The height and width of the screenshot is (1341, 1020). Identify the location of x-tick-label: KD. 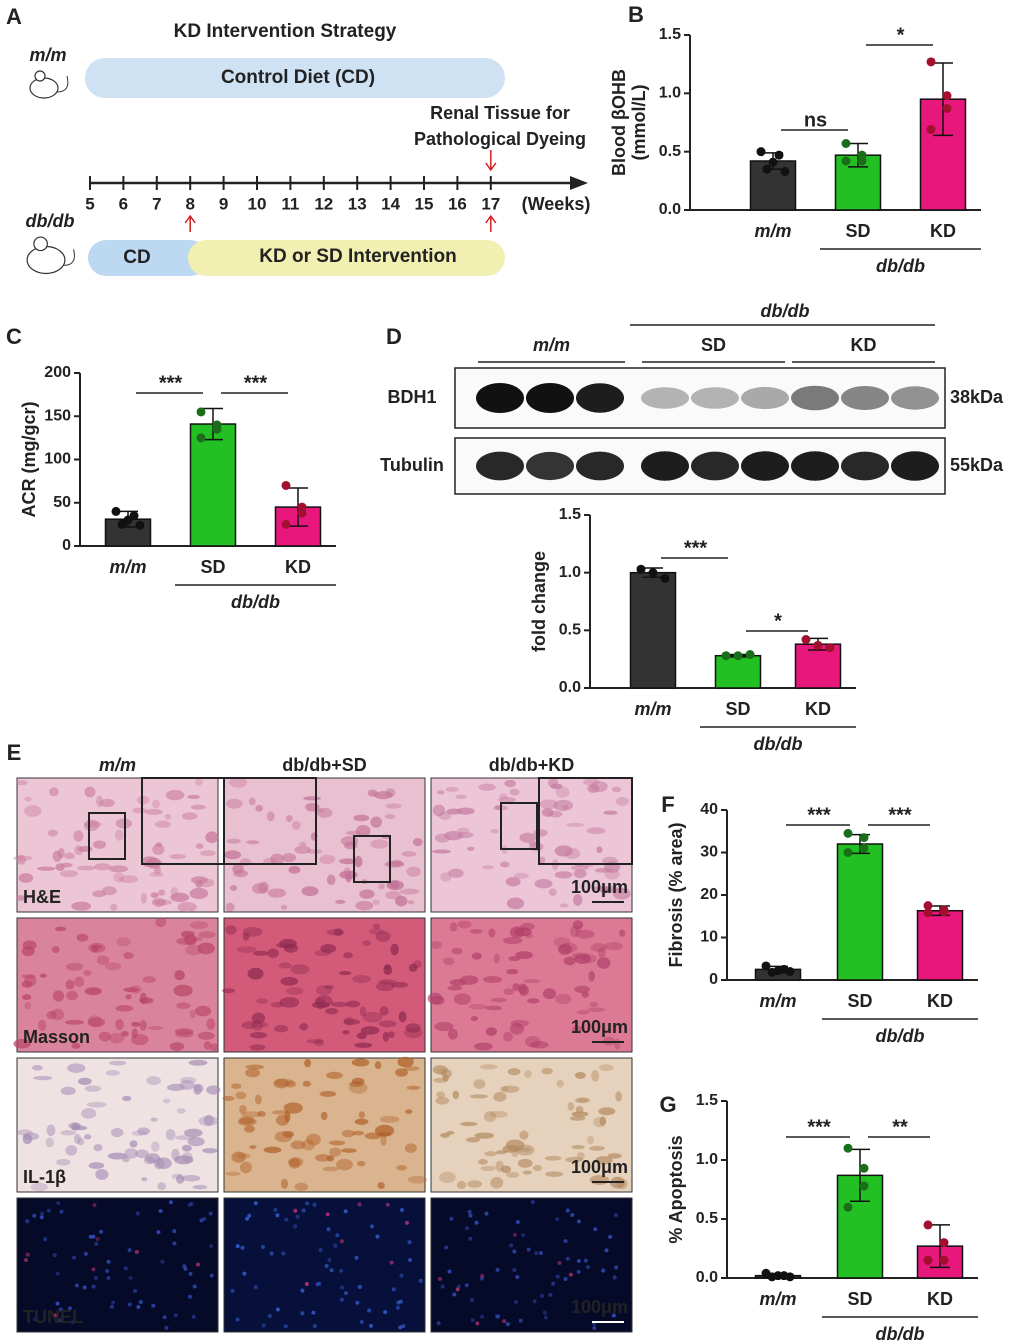
(298, 567).